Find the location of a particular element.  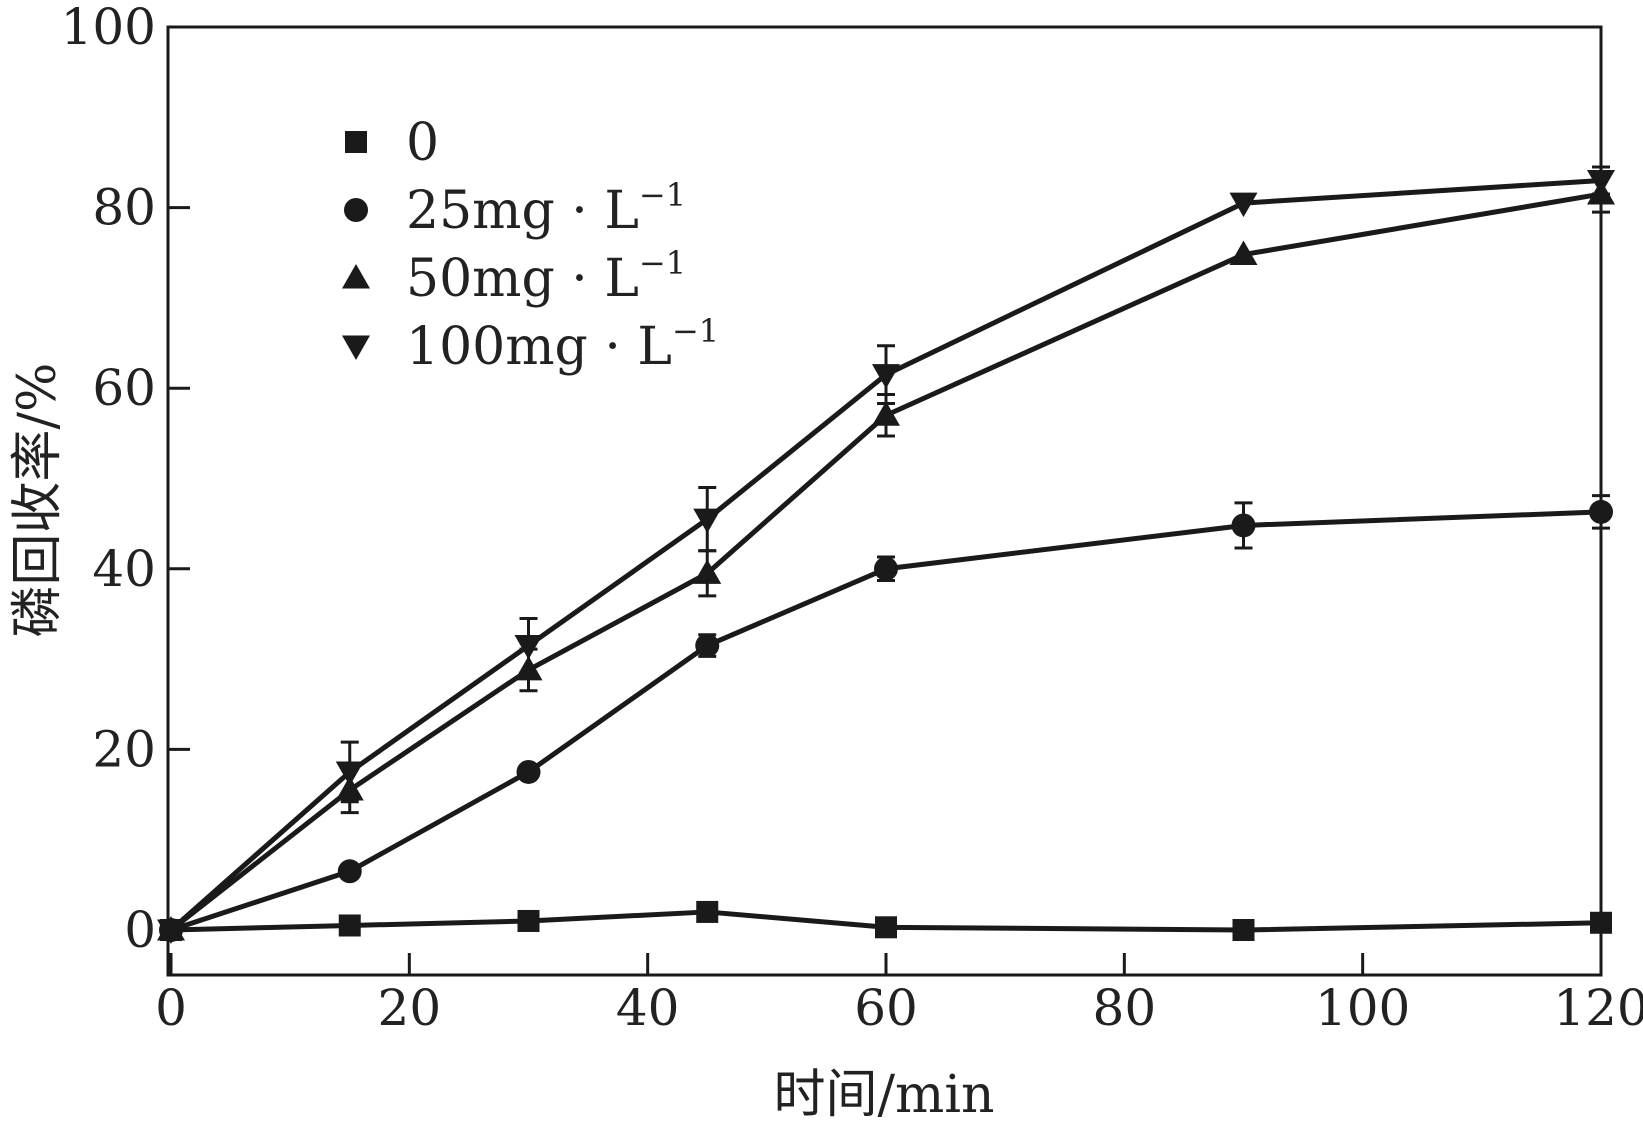

legend-item: 50mg · L−1 is located at coordinates (514, 276).